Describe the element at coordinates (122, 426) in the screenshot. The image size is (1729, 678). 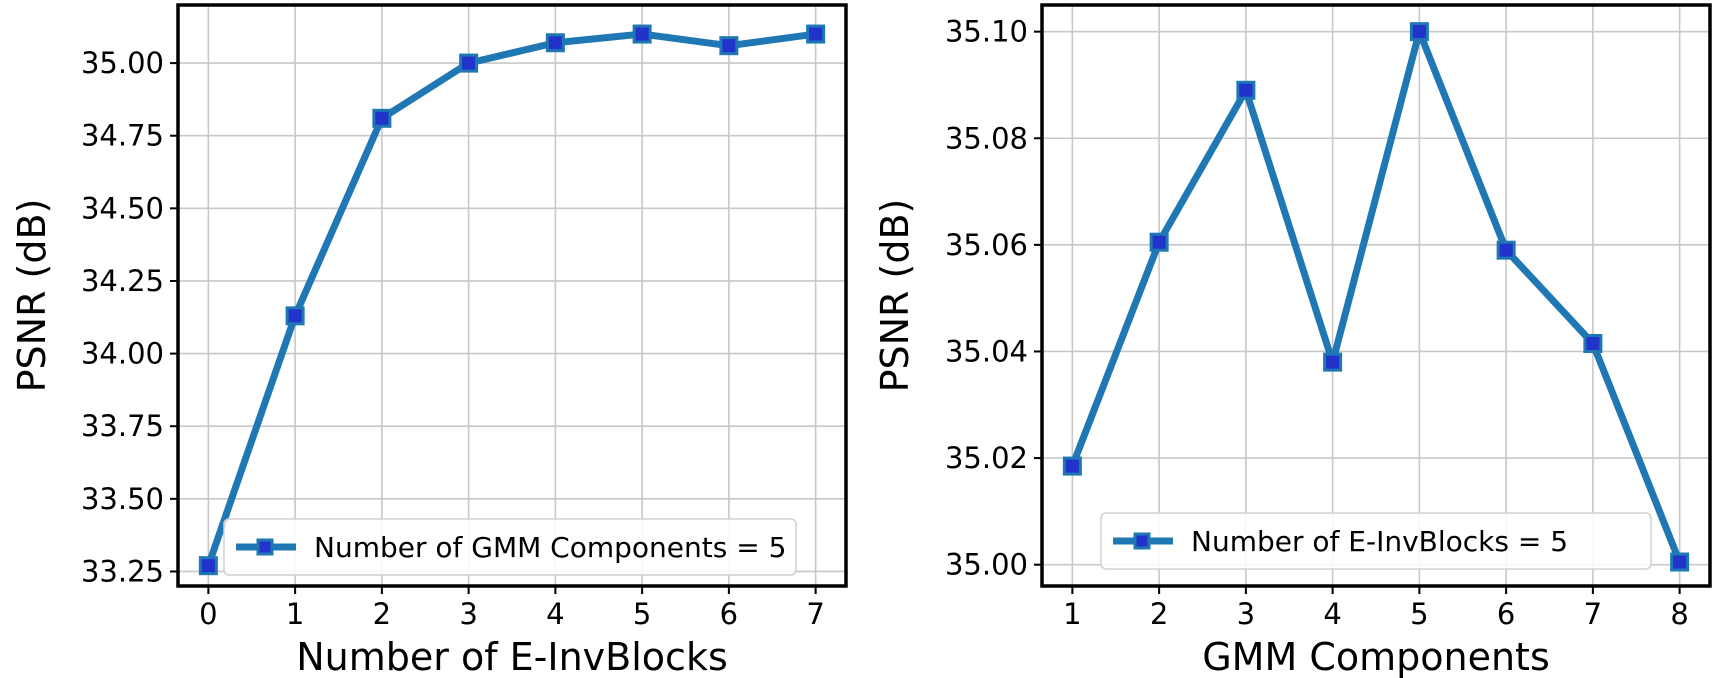
I see `y-tick-label: 33.75` at that location.